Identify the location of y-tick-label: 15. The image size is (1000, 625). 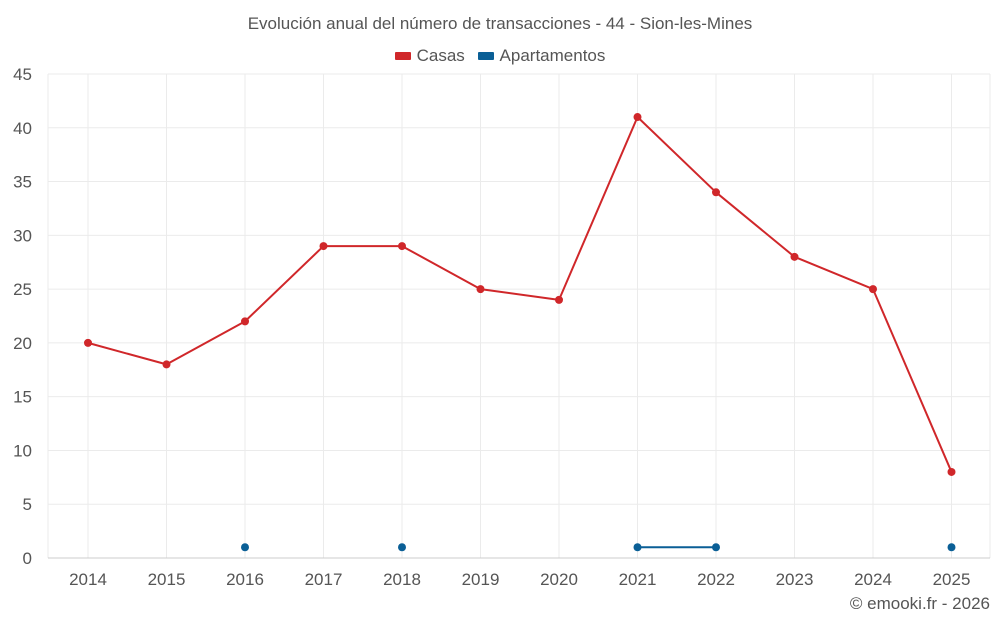
(22, 397).